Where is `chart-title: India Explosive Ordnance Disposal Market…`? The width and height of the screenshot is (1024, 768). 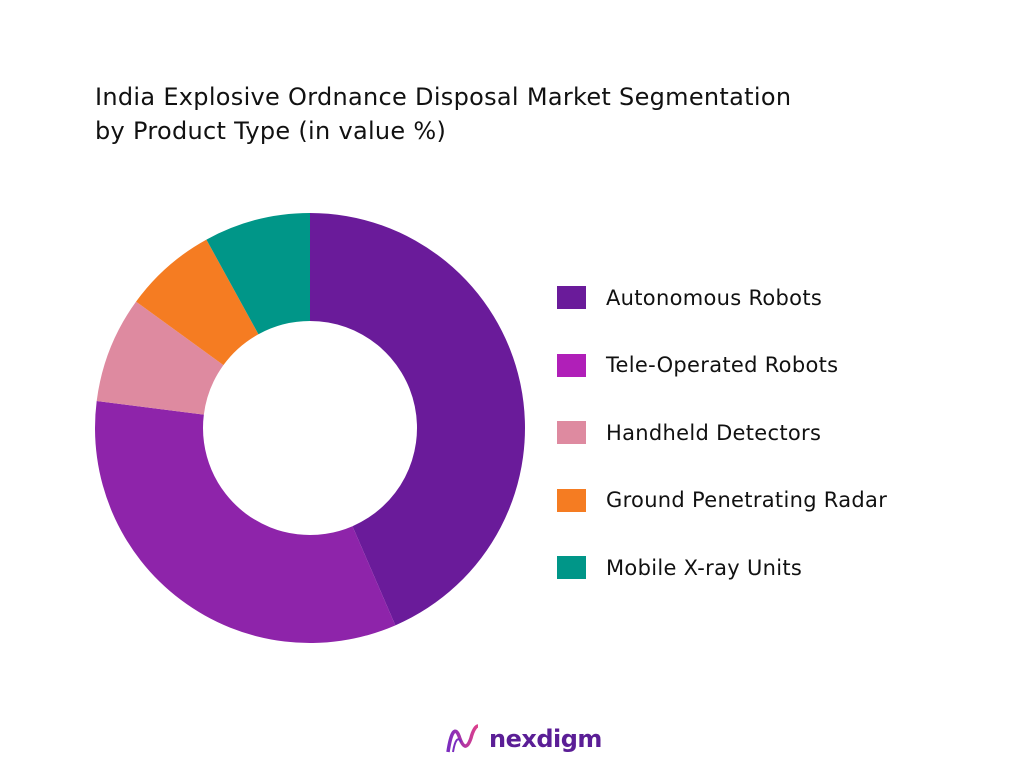
chart-title: India Explosive Ordnance Disposal Market… is located at coordinates (505, 114).